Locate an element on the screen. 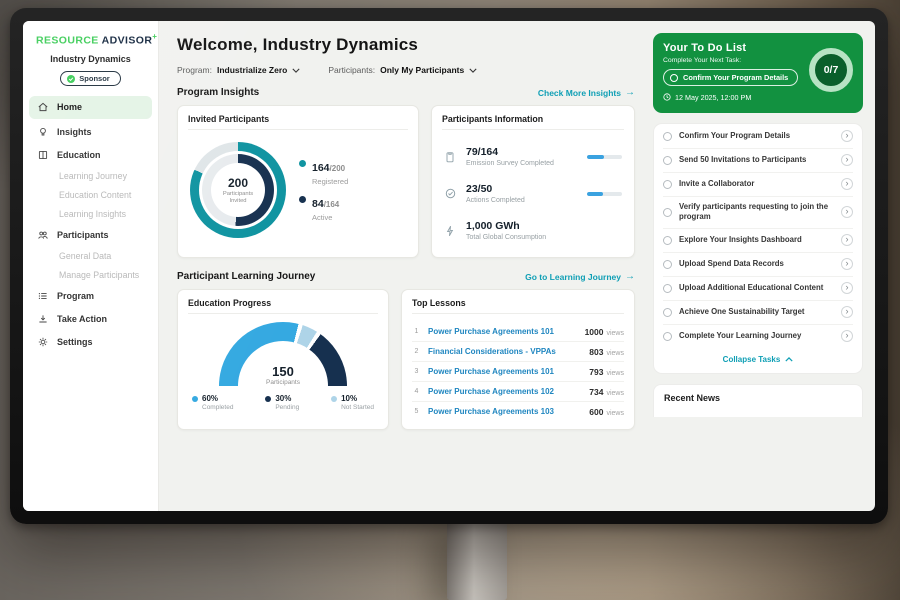  stat-row-global-consumption: 1,000 GWh Total Global Consumption is located at coordinates (533, 230).